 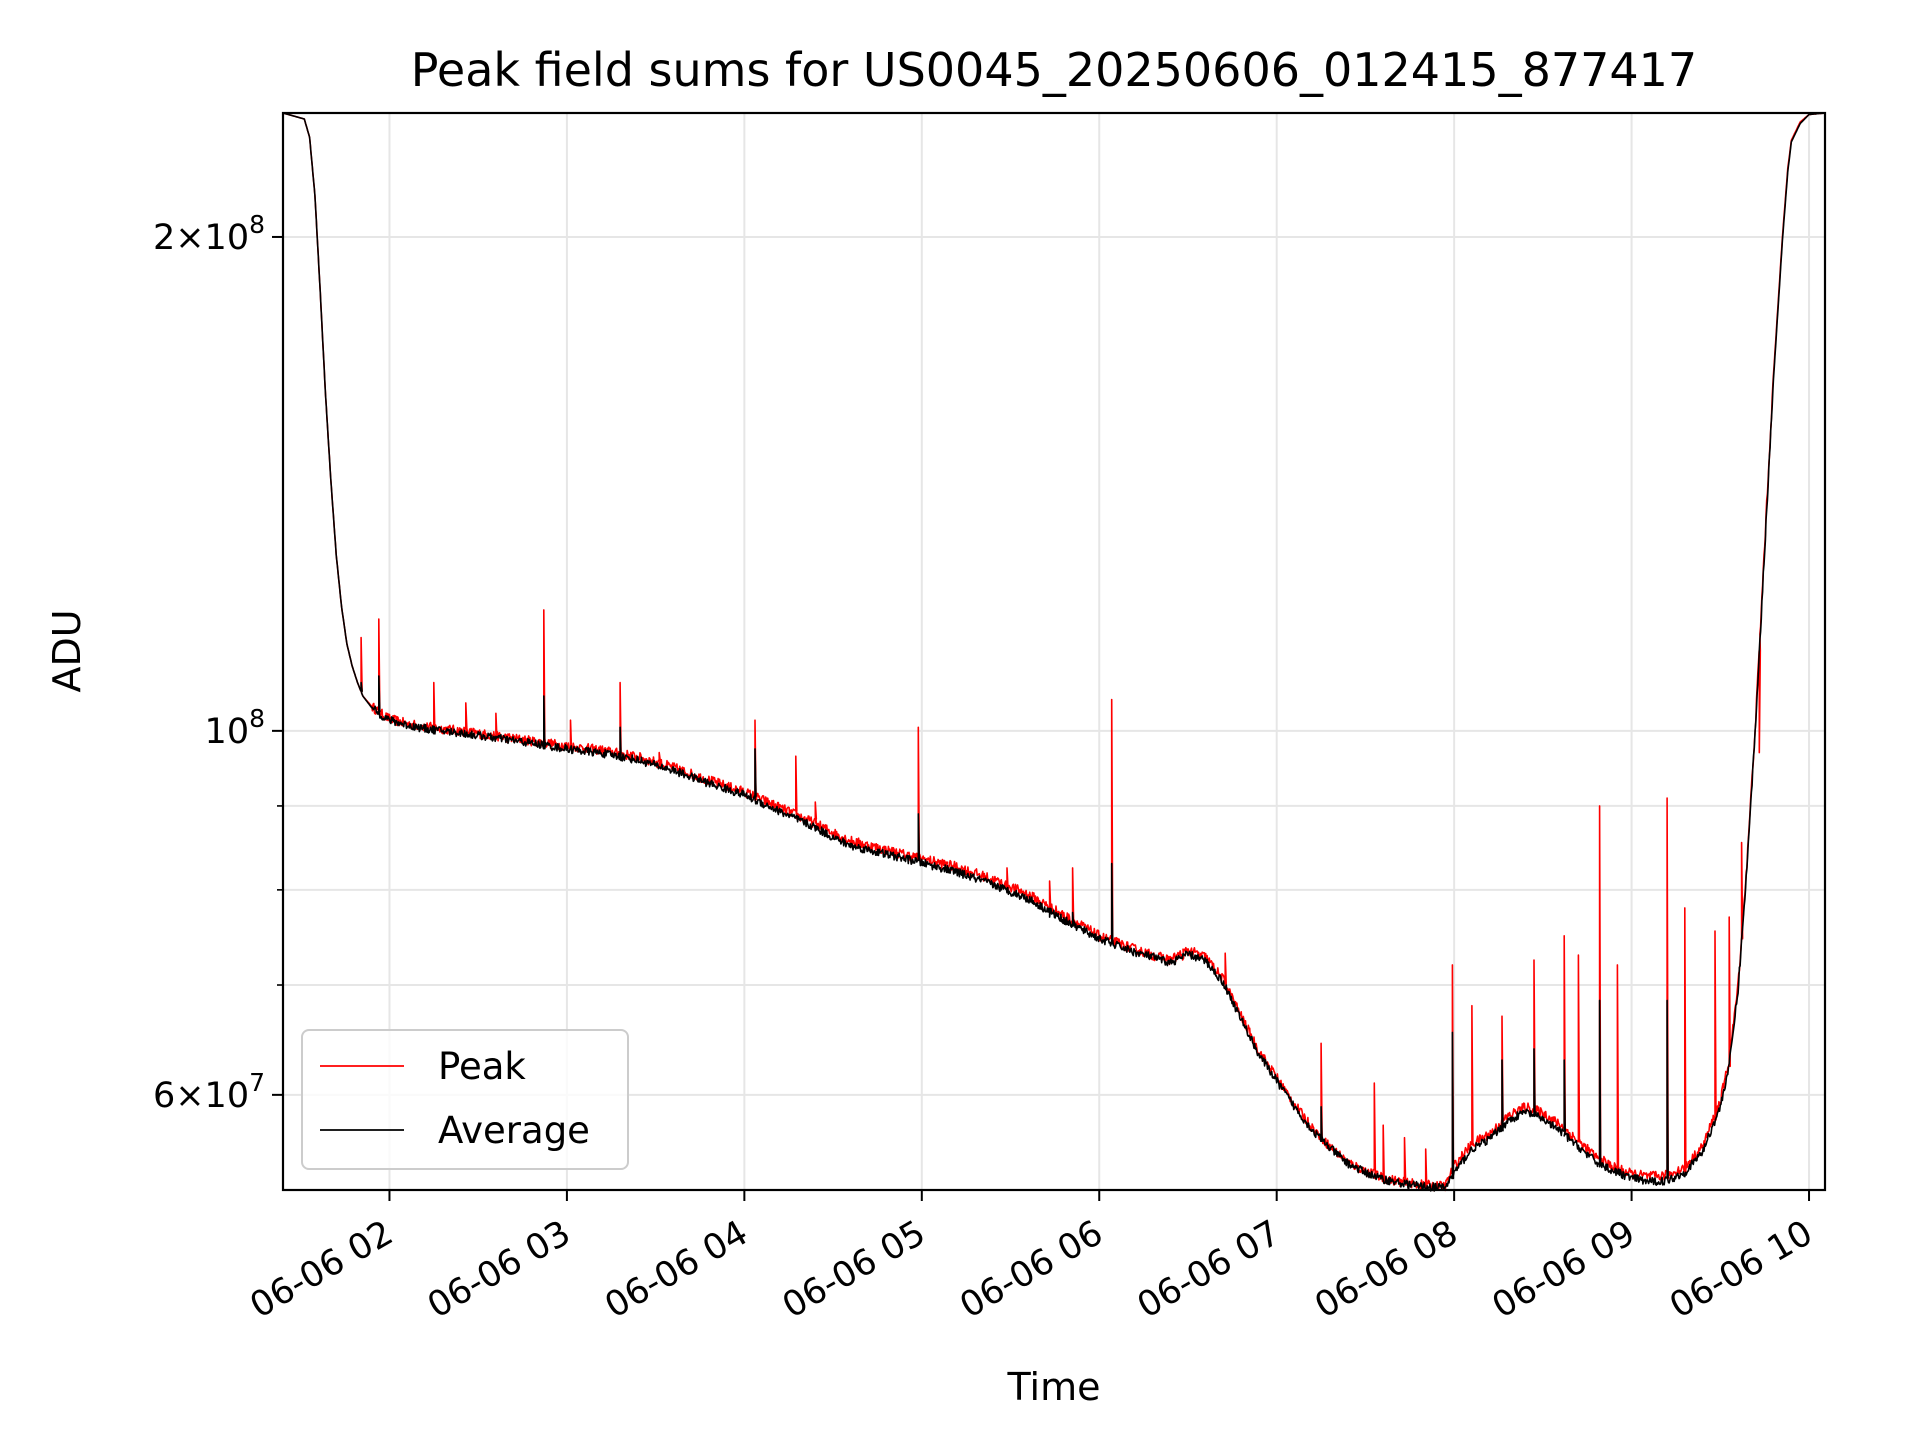 I want to click on legend-box, so click(x=465, y=1099).